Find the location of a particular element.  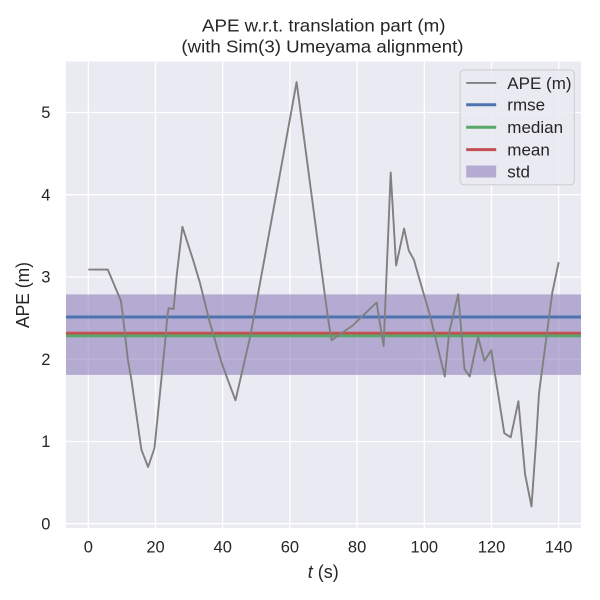

svg-text:APE w.r.t. translation part (m: APE w.r.t. translation part (m) is located at coordinates (324, 26).